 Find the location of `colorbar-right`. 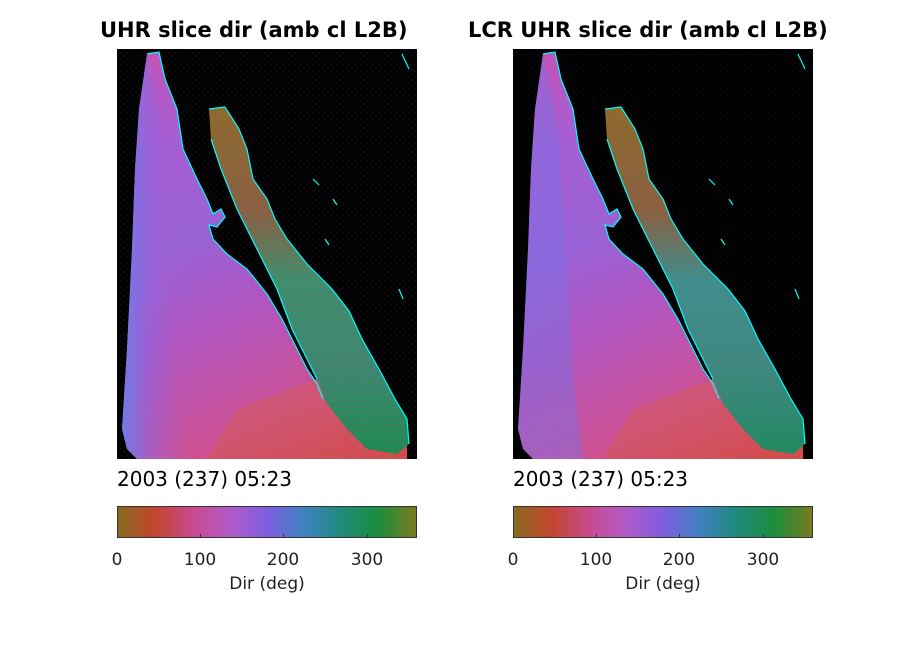

colorbar-right is located at coordinates (663, 522).